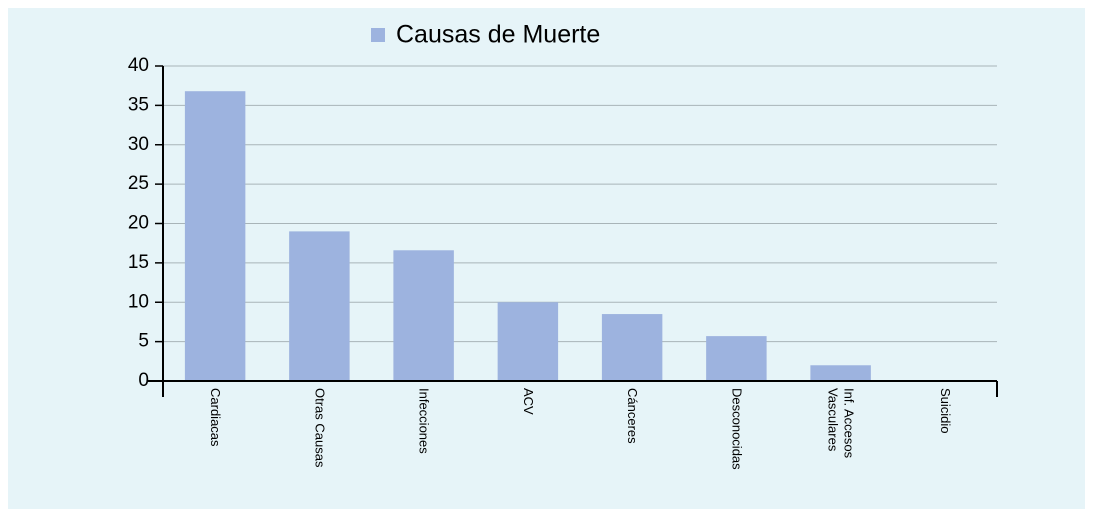 Image resolution: width=1095 pixels, height=519 pixels. I want to click on x-tick-label: Otras Causas, so click(320, 428).